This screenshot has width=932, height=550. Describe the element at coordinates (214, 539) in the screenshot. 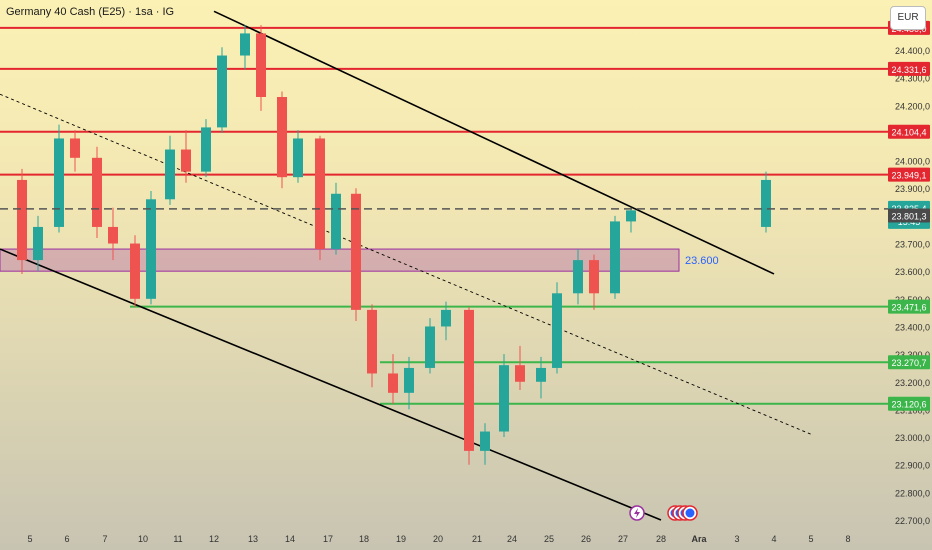

I see `x-tick-label: 12` at that location.